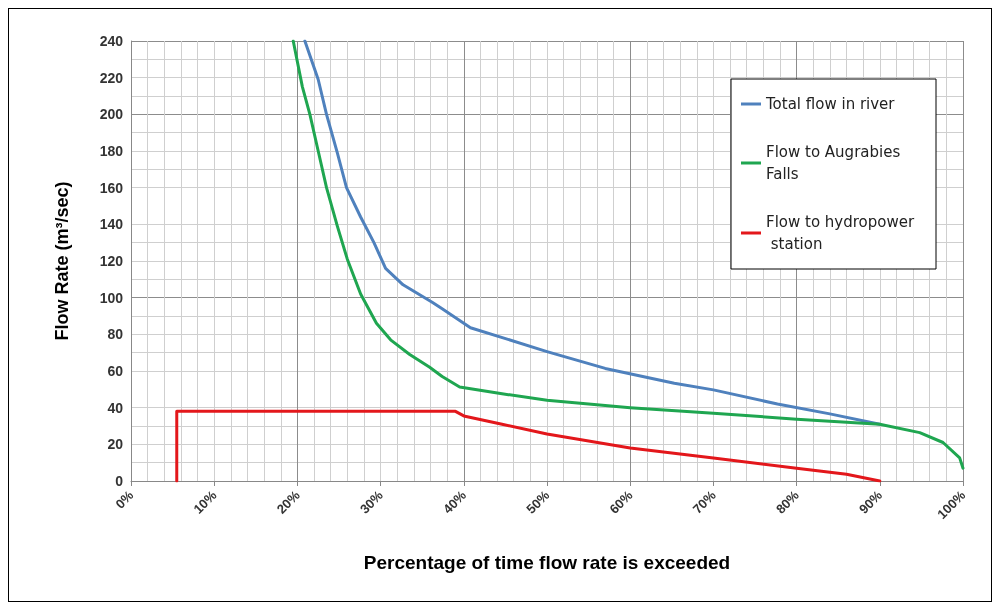 The image size is (1002, 612). I want to click on y-tick-label: 120, so click(111, 261).